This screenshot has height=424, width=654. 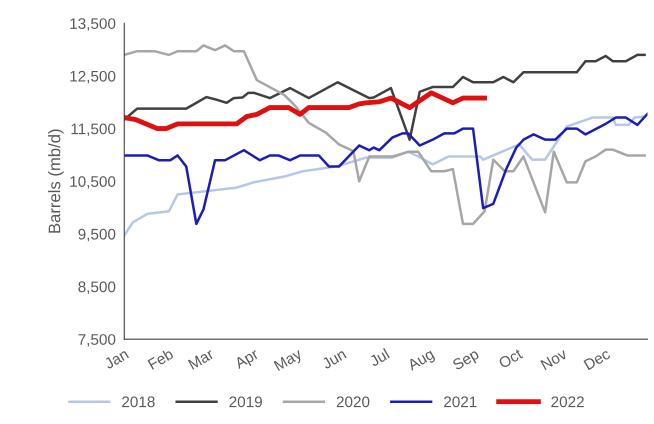 What do you see at coordinates (93, 129) in the screenshot?
I see `y-tick-label: 11,500` at bounding box center [93, 129].